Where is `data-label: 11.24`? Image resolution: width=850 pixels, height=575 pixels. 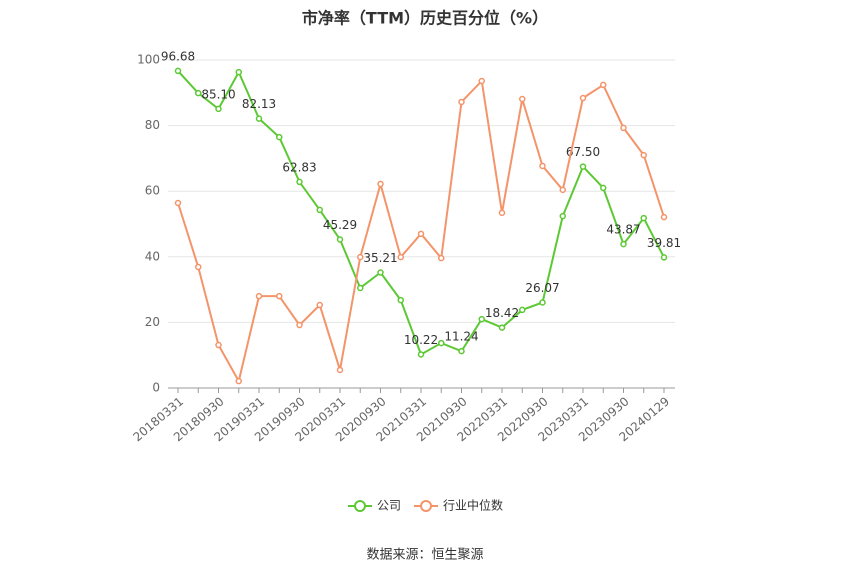
data-label: 11.24 is located at coordinates (461, 337).